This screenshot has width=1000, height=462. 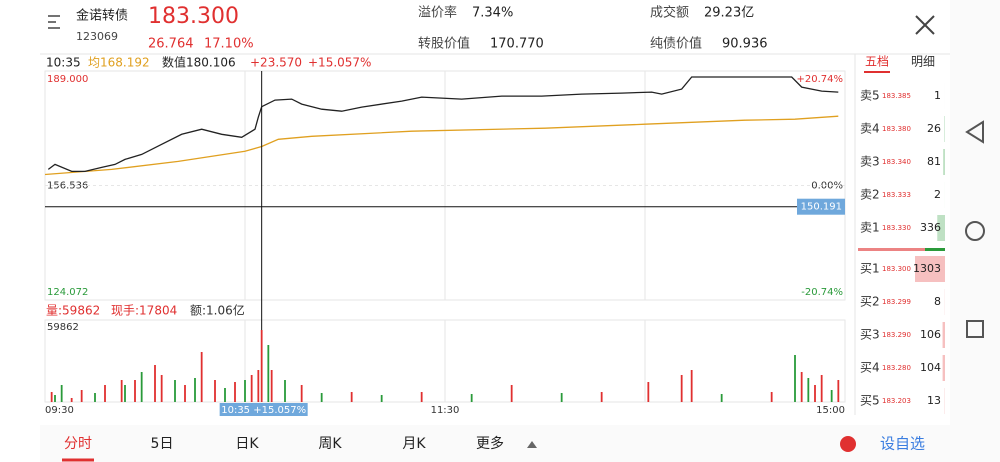 I want to click on tab: 日K, so click(x=247, y=444).